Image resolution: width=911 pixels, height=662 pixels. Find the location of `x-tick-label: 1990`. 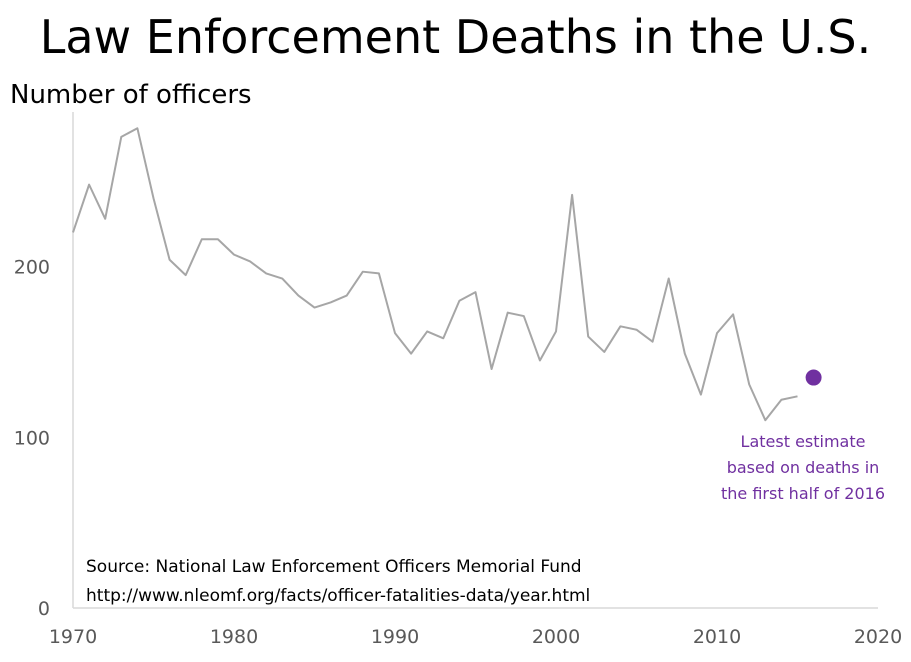

x-tick-label: 1990 is located at coordinates (395, 637).